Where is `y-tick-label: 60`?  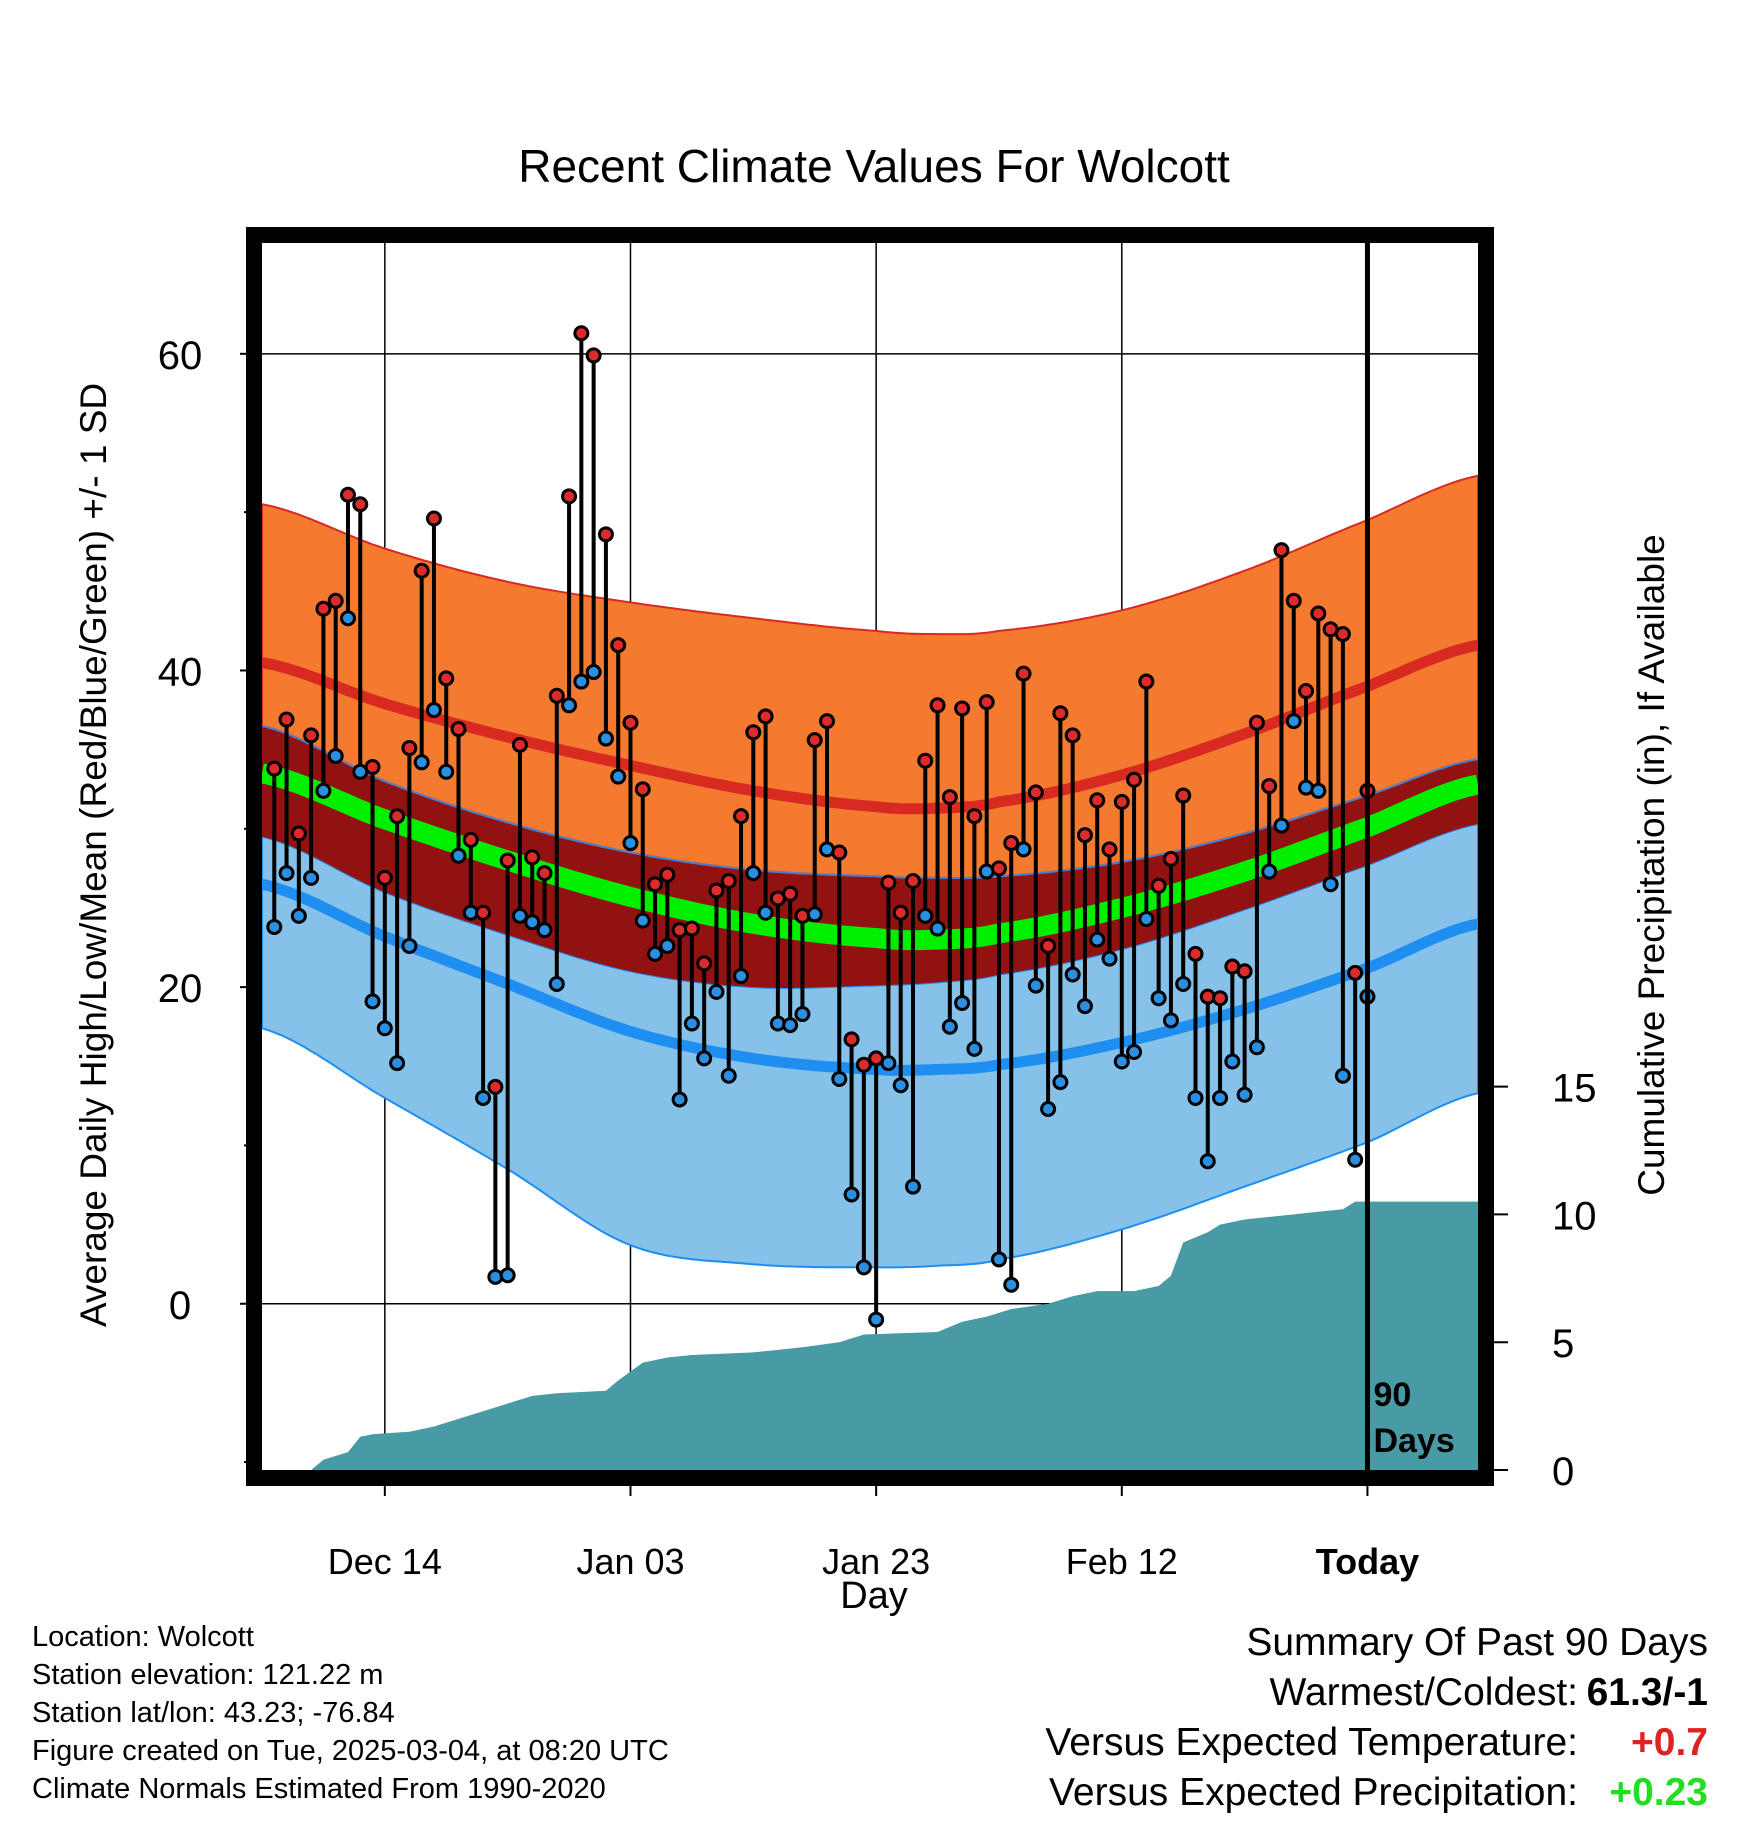 y-tick-label: 60 is located at coordinates (180, 356).